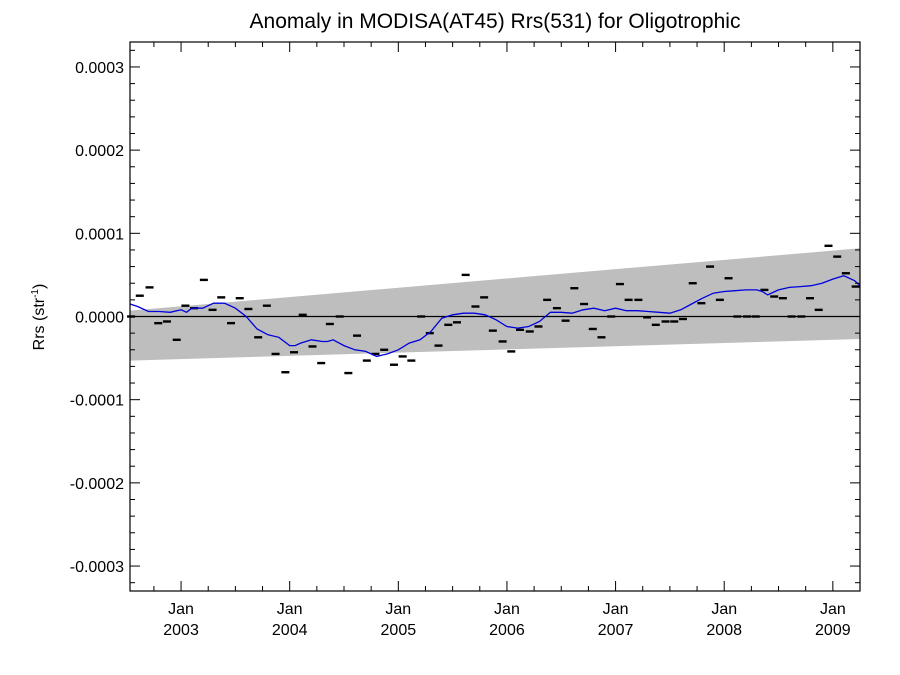 This screenshot has height=675, width=900. I want to click on x-tick-month-5: Jan, so click(724, 609).